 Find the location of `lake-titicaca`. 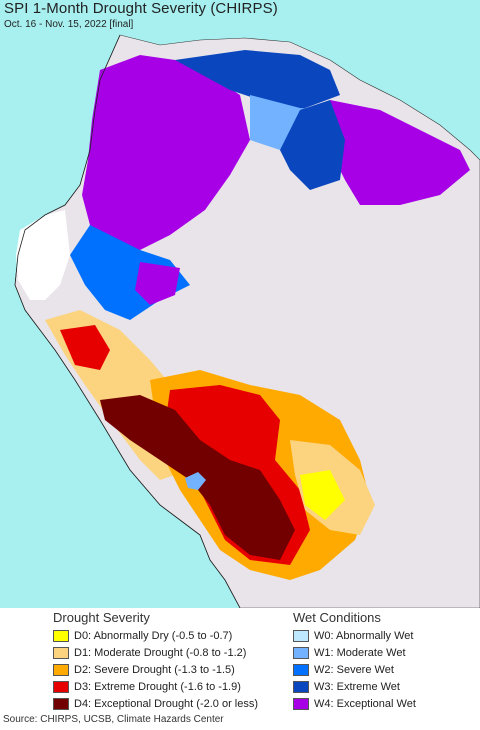

lake-titicaca is located at coordinates (195, 481).